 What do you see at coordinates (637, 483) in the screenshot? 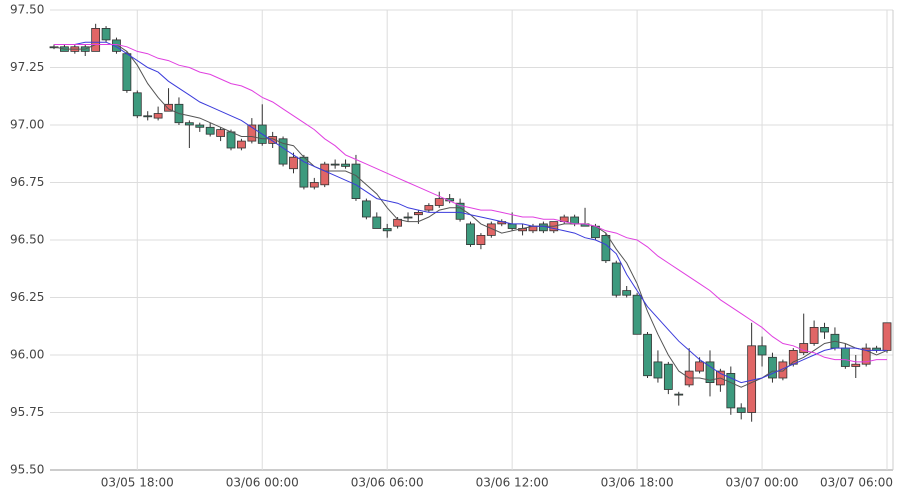
I see `x-tick-label: 03/06 18:00` at bounding box center [637, 483].